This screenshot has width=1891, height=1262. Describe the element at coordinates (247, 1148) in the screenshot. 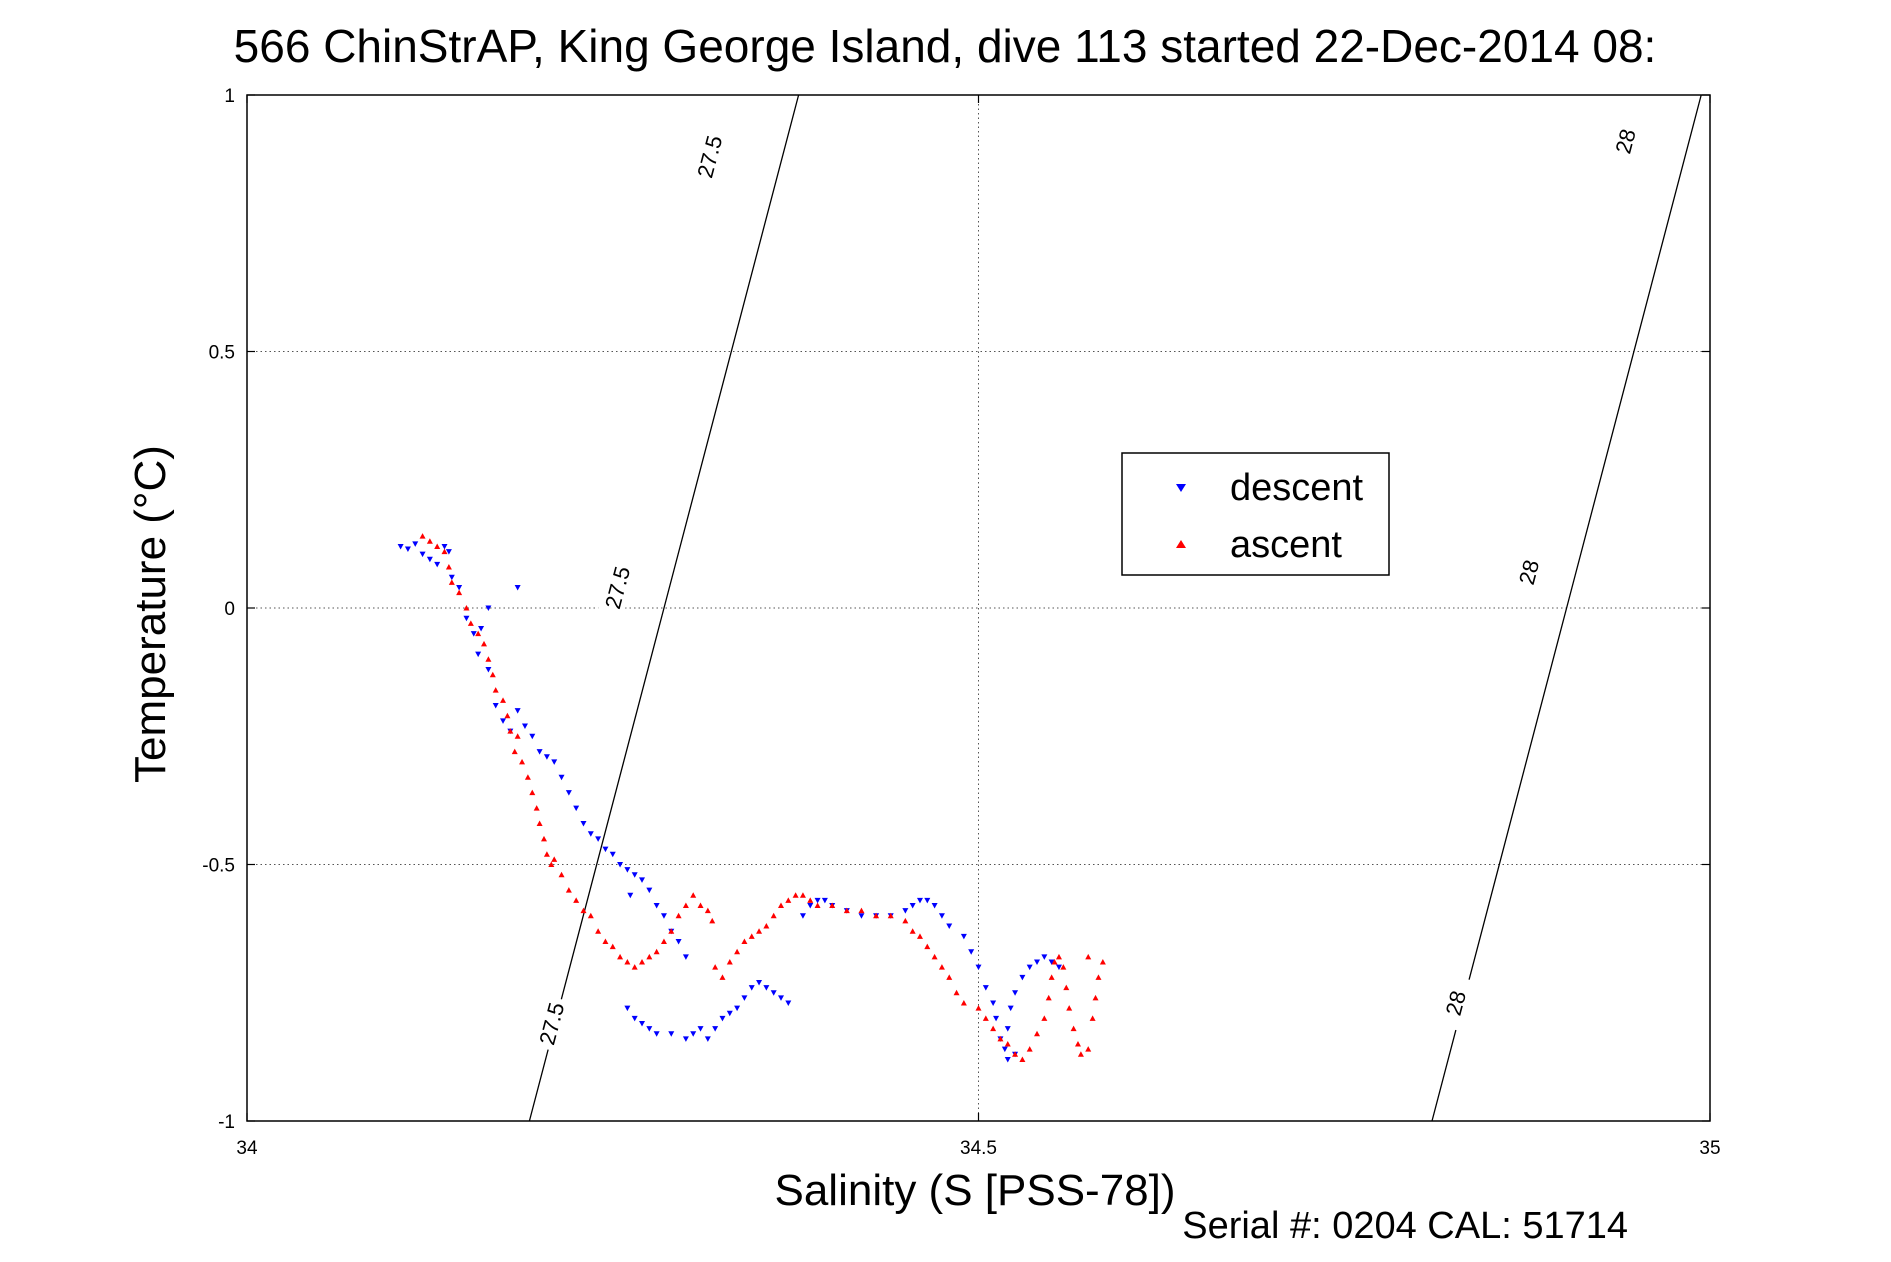

I see `x-tick-label: 34` at that location.